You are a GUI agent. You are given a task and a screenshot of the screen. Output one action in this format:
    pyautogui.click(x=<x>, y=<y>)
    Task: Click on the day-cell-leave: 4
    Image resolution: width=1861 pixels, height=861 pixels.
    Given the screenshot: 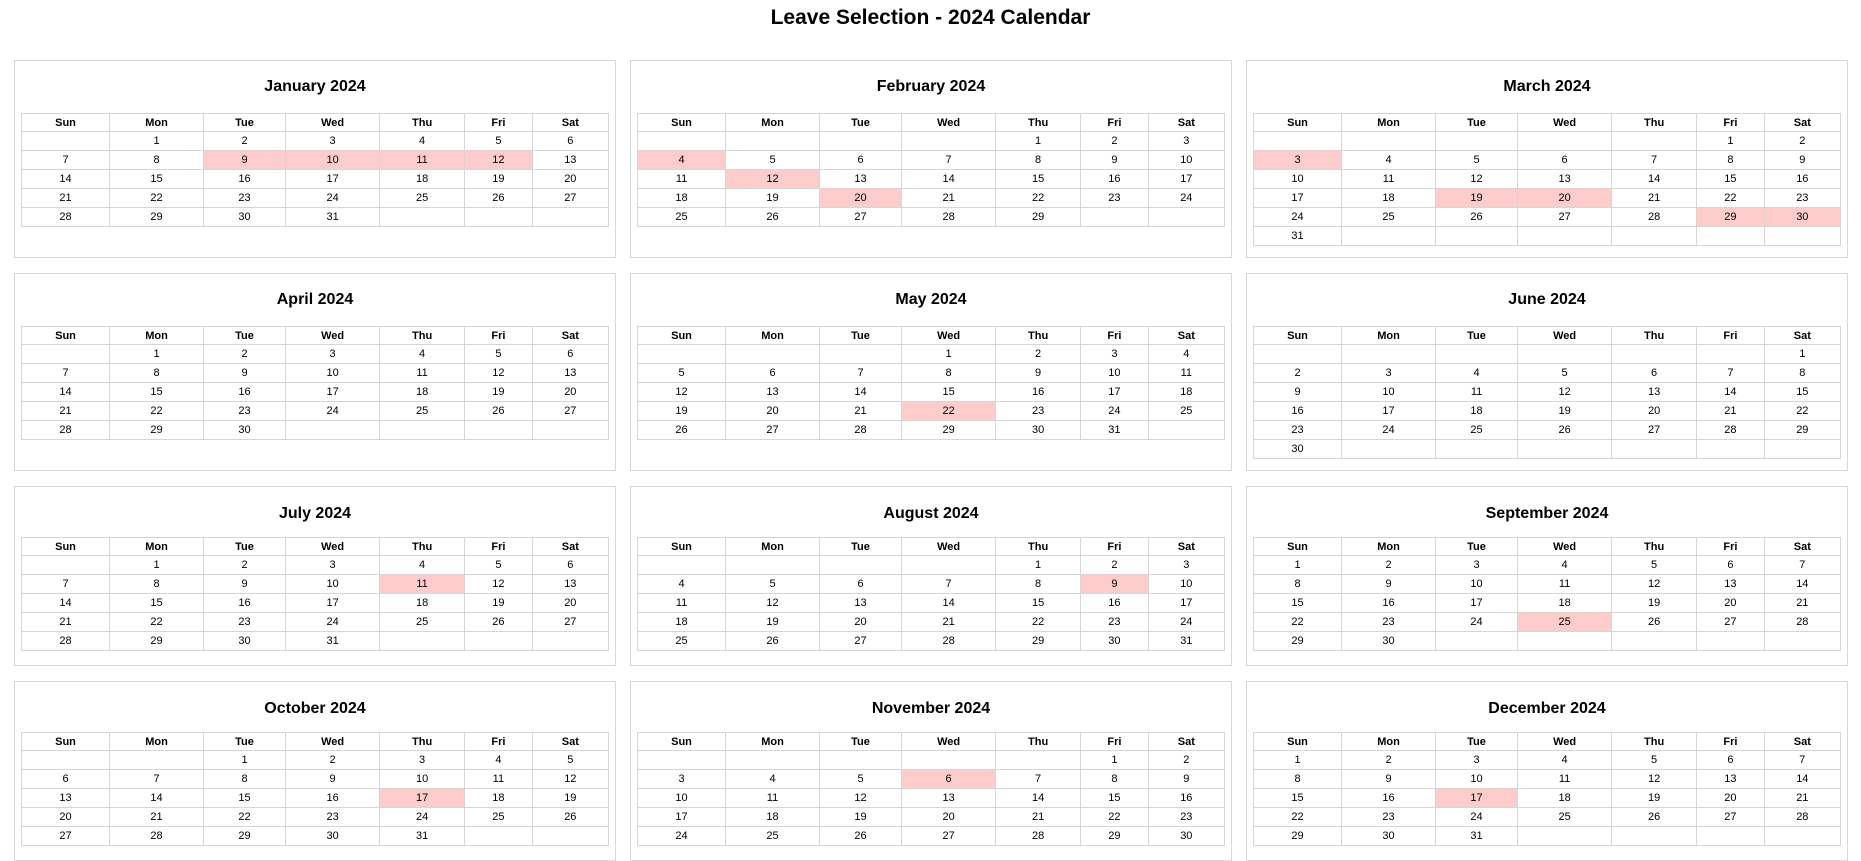 What is the action you would take?
    pyautogui.click(x=681, y=160)
    